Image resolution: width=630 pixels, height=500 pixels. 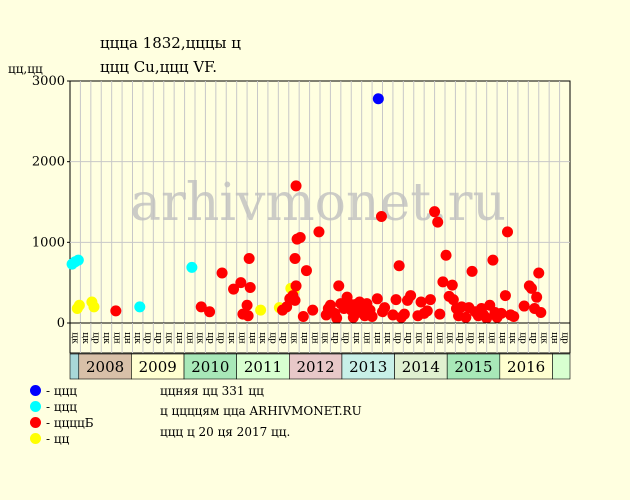 I want to click on year-label: 2015, so click(x=473, y=367).